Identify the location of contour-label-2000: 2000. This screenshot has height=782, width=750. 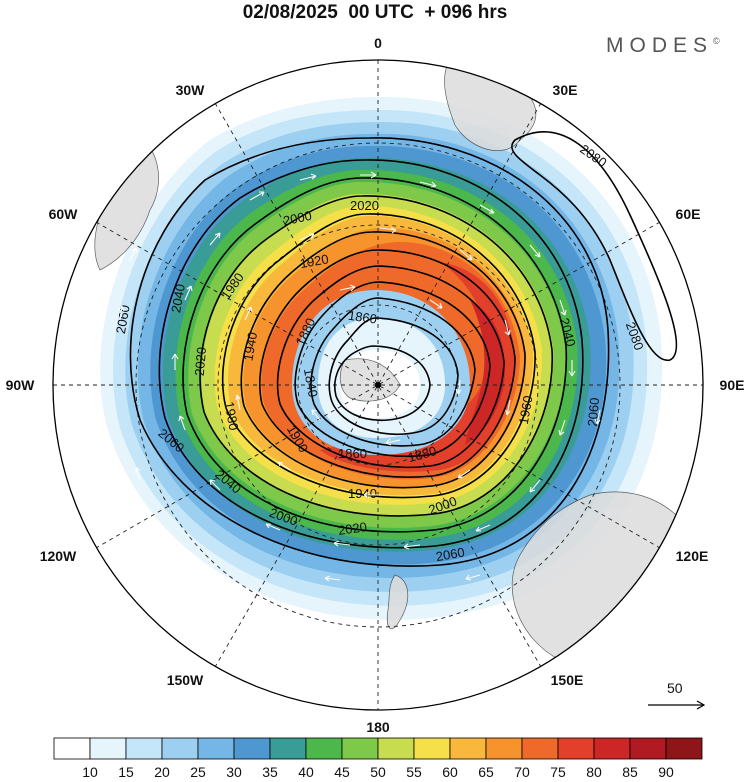
(297, 218).